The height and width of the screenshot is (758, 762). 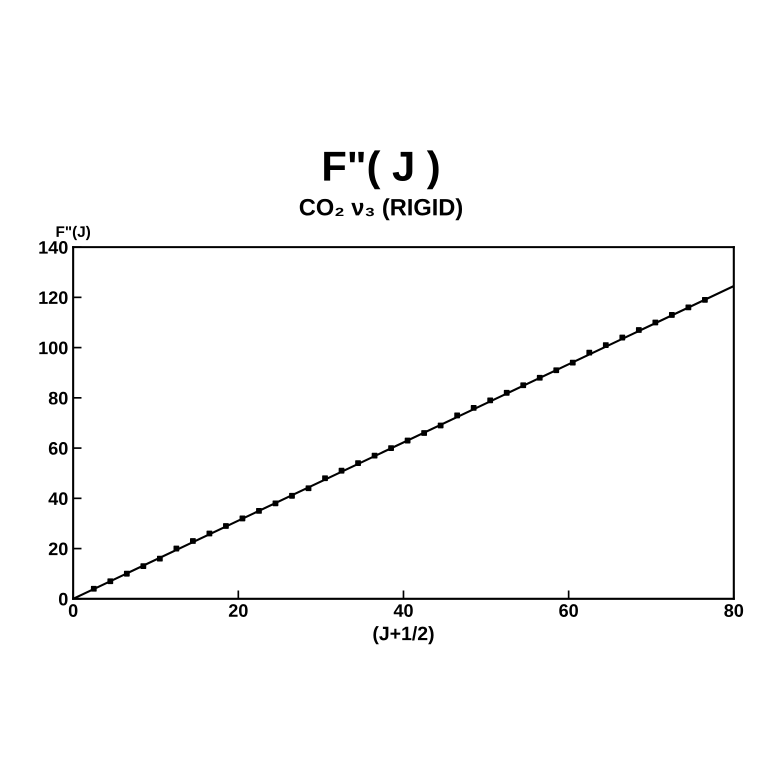 I want to click on y-axis-title: F"(J), so click(x=73, y=233).